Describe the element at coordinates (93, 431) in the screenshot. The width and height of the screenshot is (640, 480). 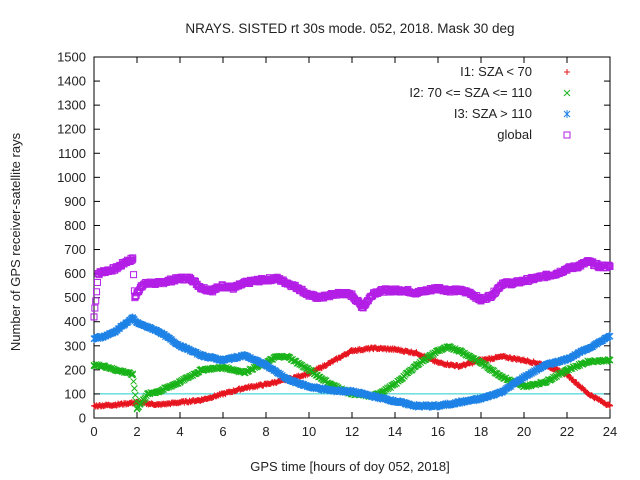
I see `x-tick-label: 0` at that location.